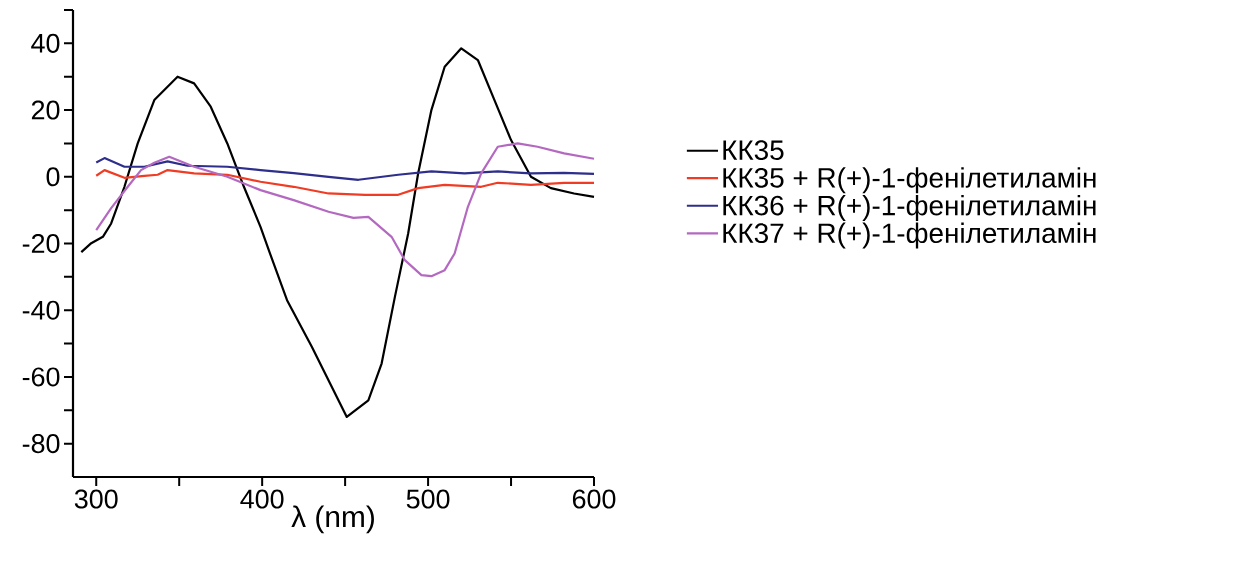 The image size is (1256, 564). I want to click on x-tick-label: 500, so click(428, 499).